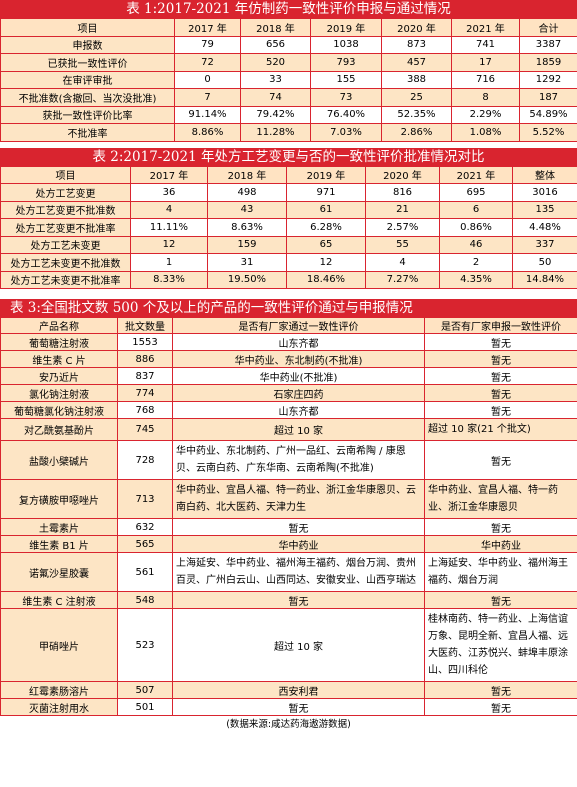  I want to click on row-label: 葡萄糖注射液, so click(59, 342).